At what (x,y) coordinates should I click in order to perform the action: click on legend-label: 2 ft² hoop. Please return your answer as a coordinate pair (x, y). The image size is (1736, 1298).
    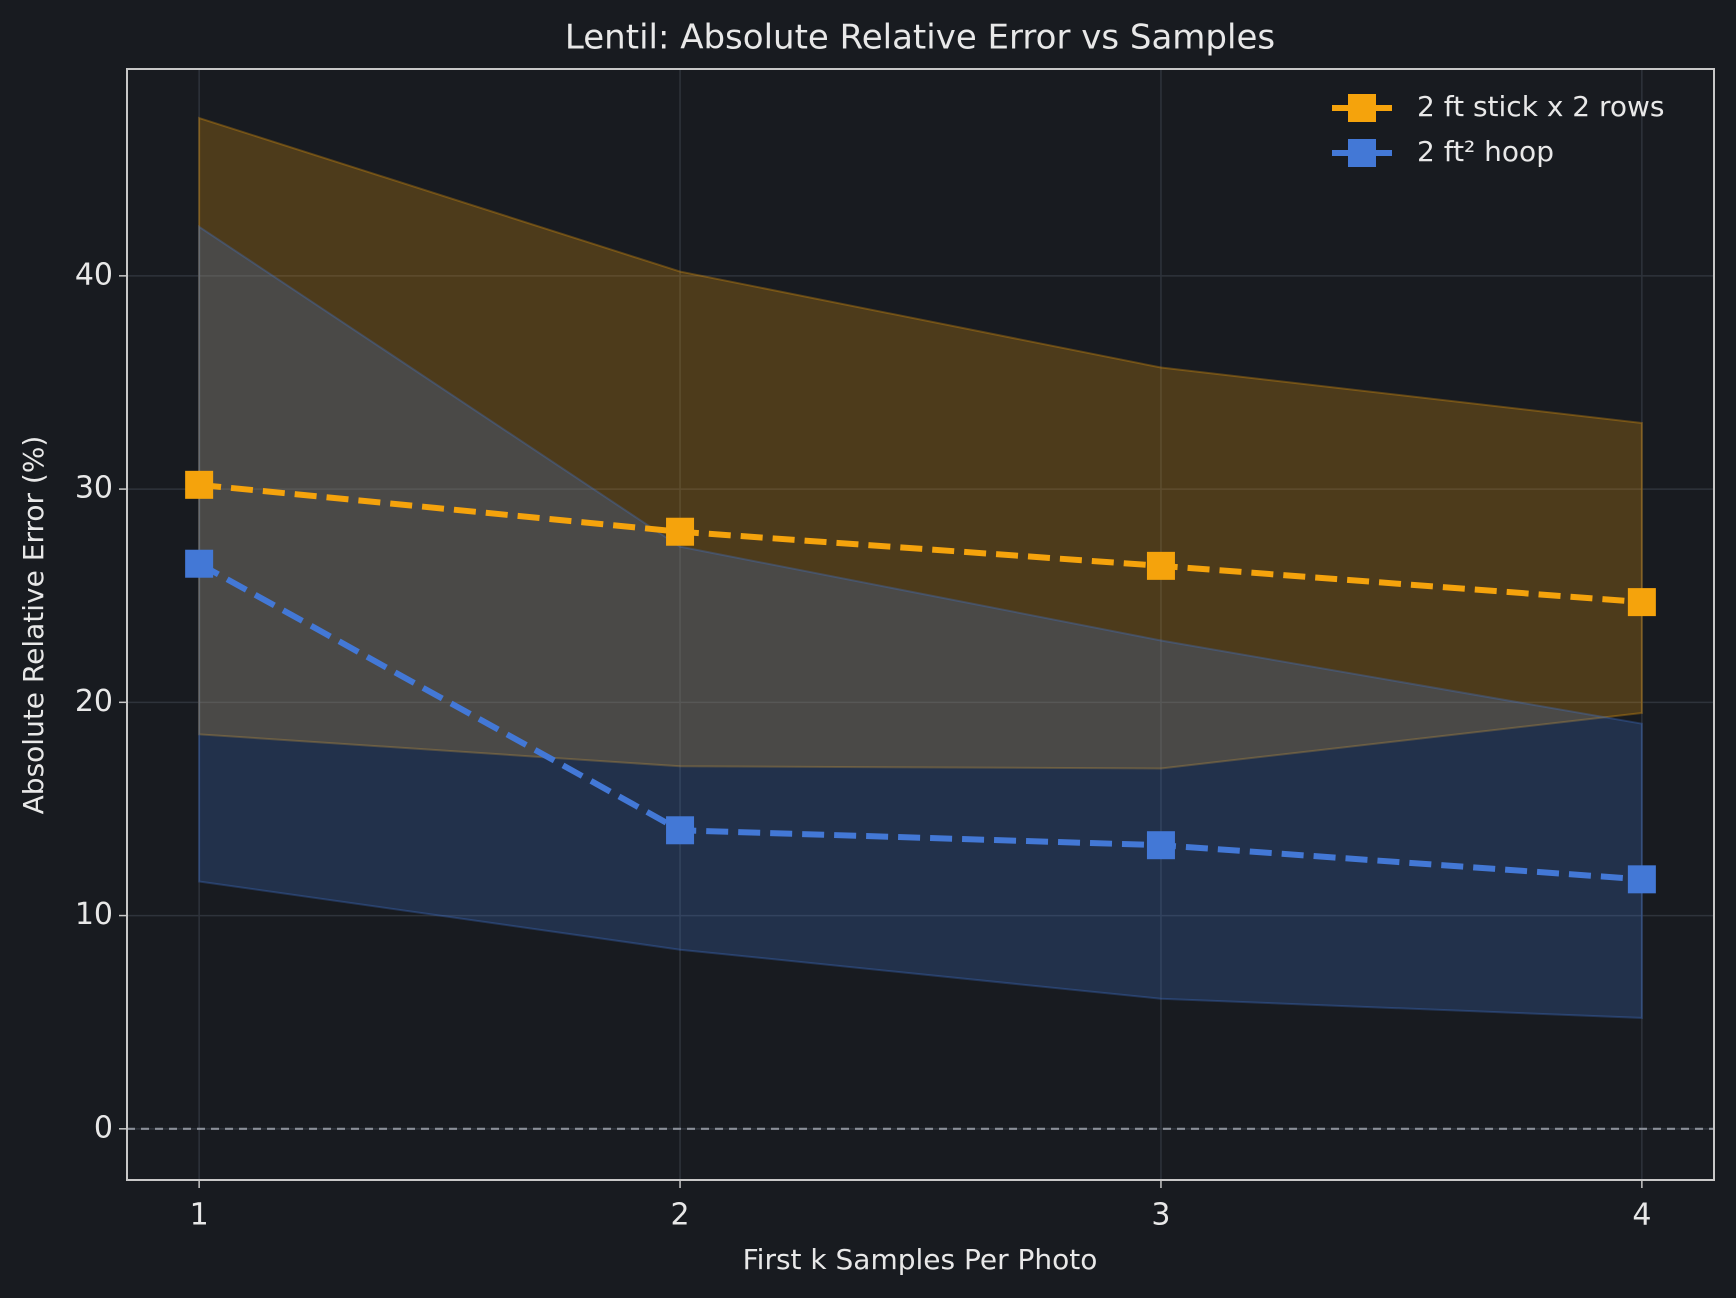
    Looking at the image, I should click on (1485, 151).